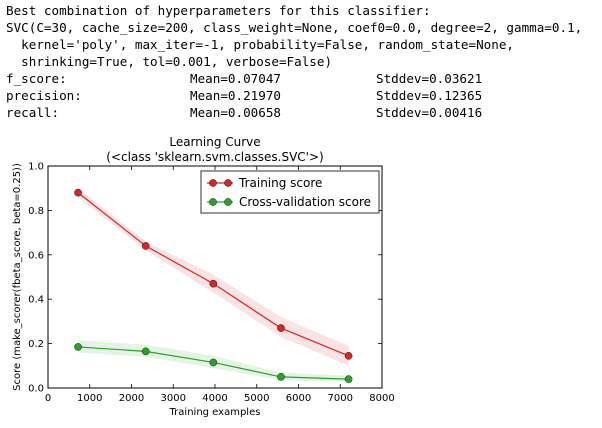  I want to click on chart-subtitle: (<class 'sklearn.svm.classes.SVC'>), so click(214, 157).